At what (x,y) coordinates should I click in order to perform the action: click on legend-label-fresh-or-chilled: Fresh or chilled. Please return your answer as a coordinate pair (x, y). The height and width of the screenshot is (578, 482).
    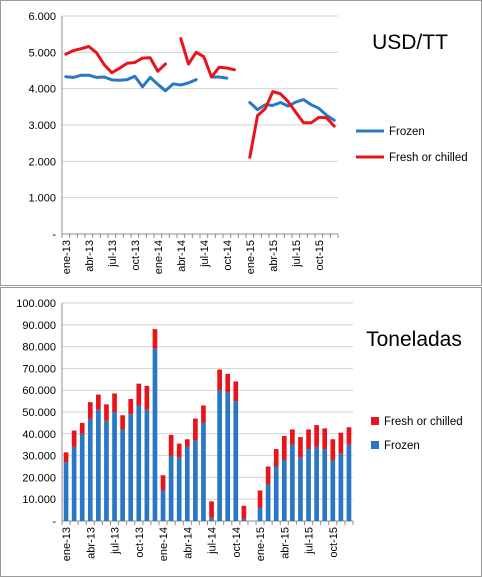
    Looking at the image, I should click on (428, 158).